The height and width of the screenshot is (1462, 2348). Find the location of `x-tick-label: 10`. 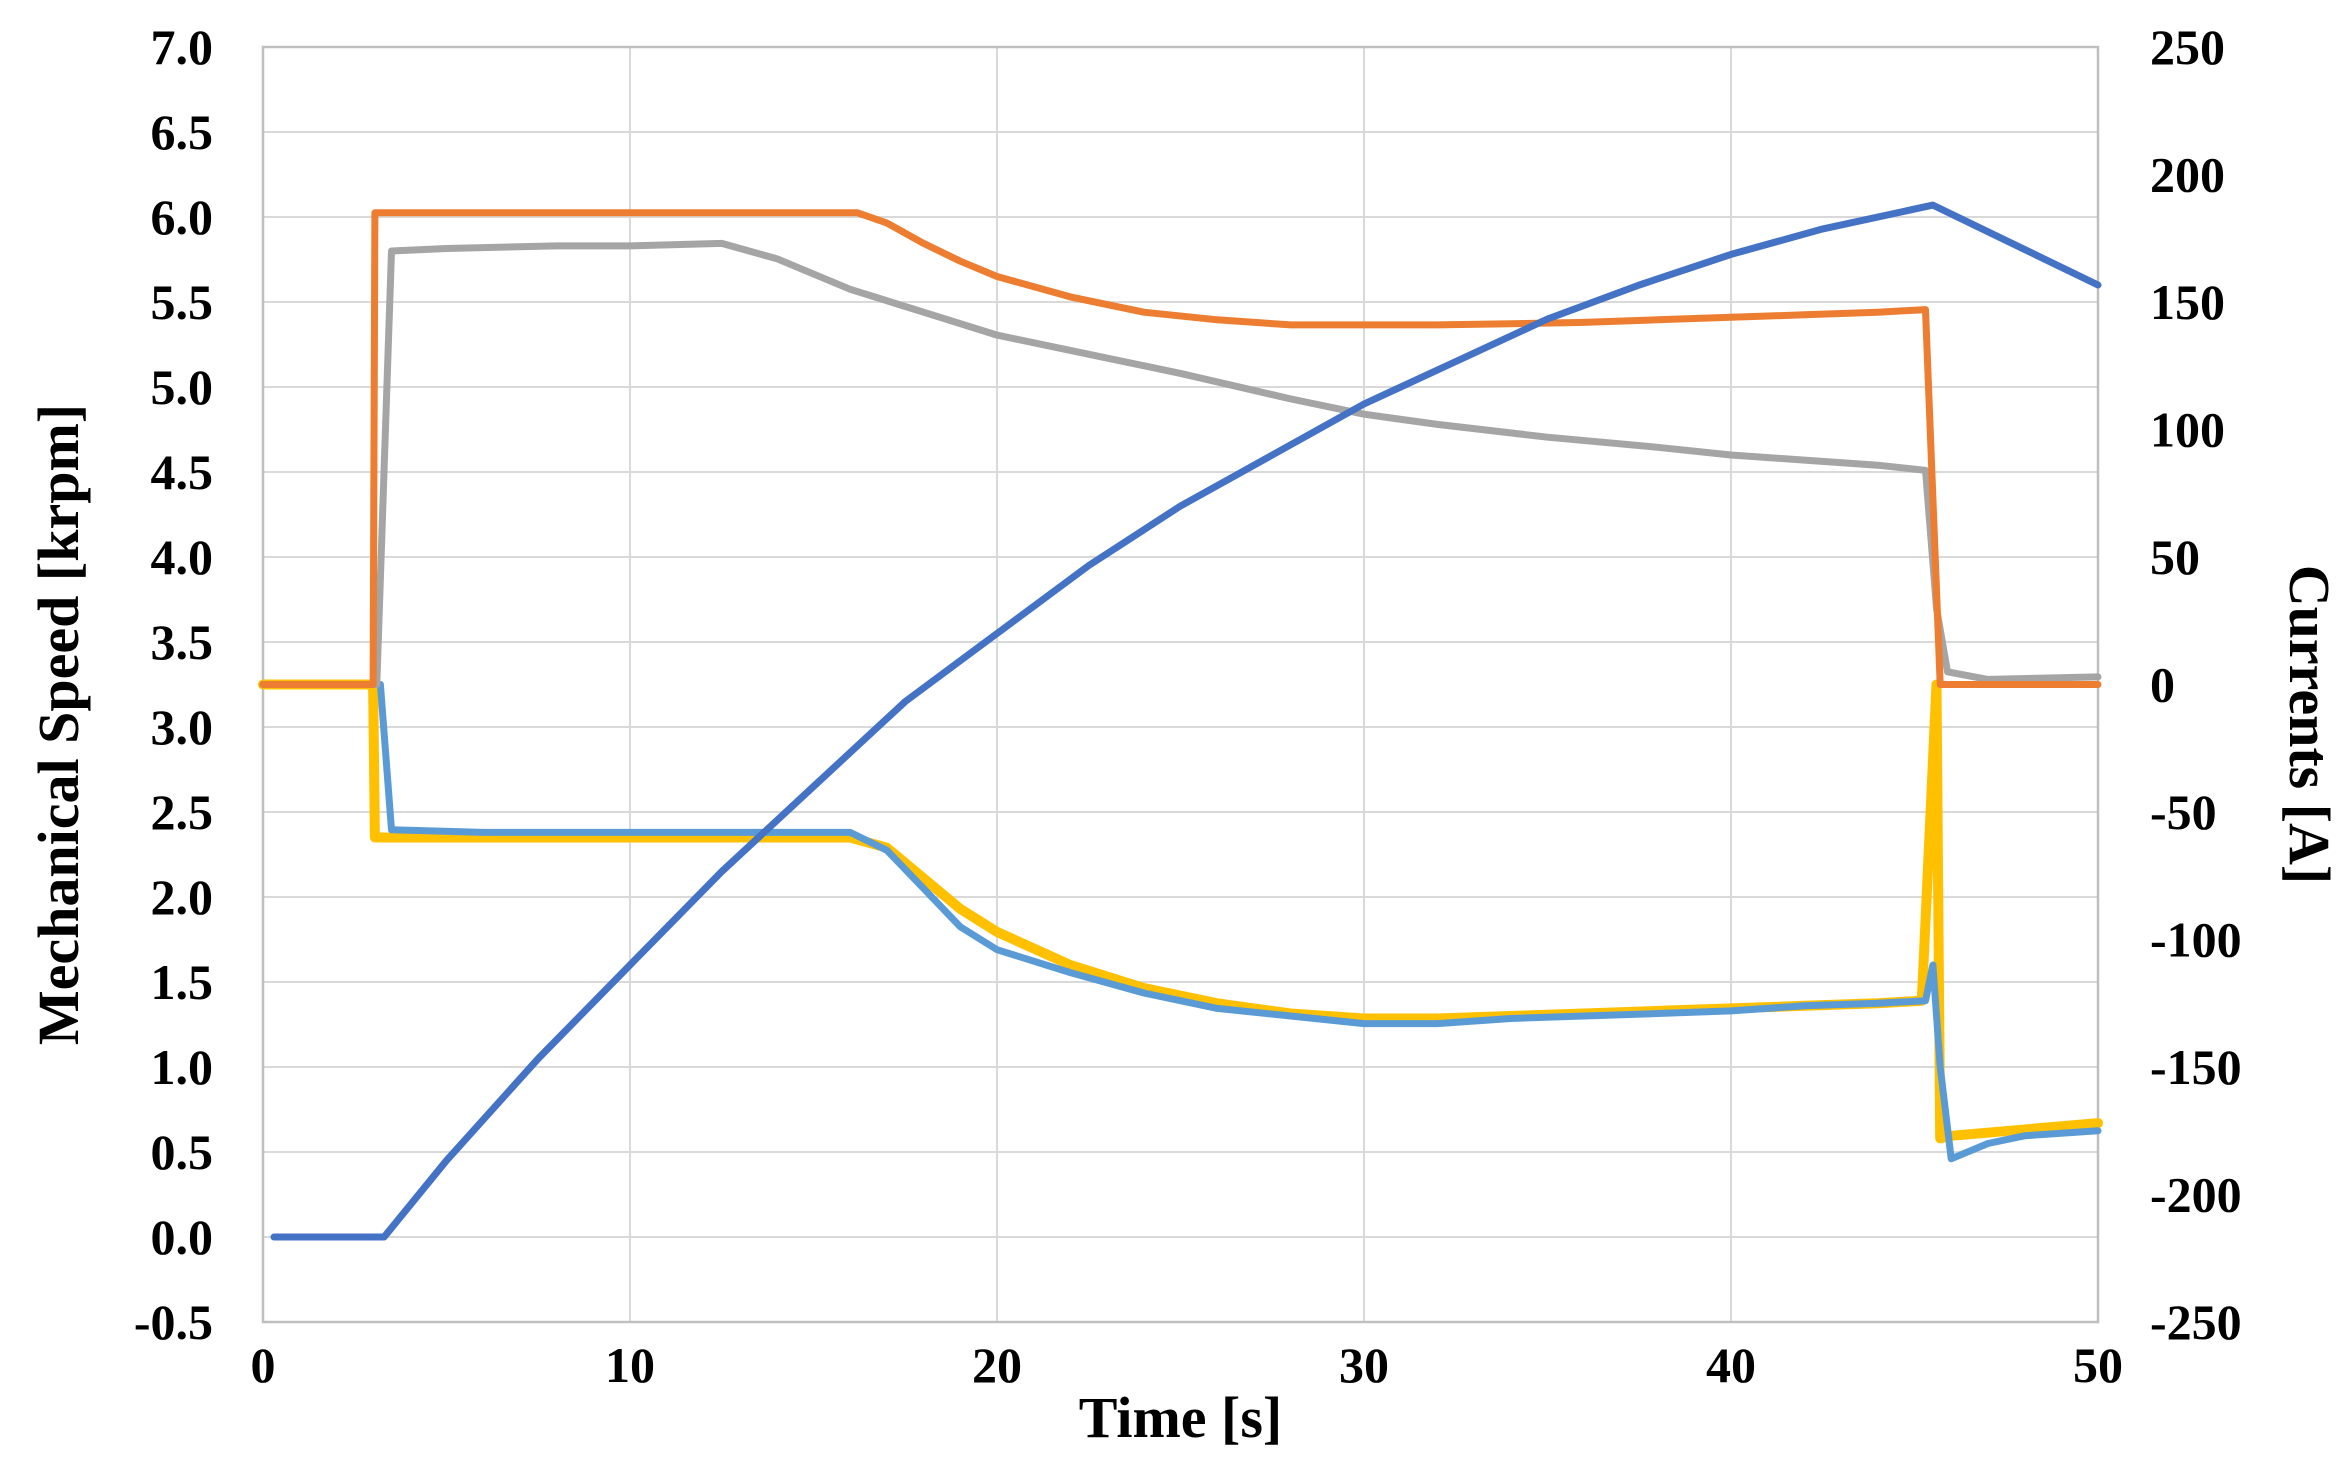

x-tick-label: 10 is located at coordinates (630, 1365).